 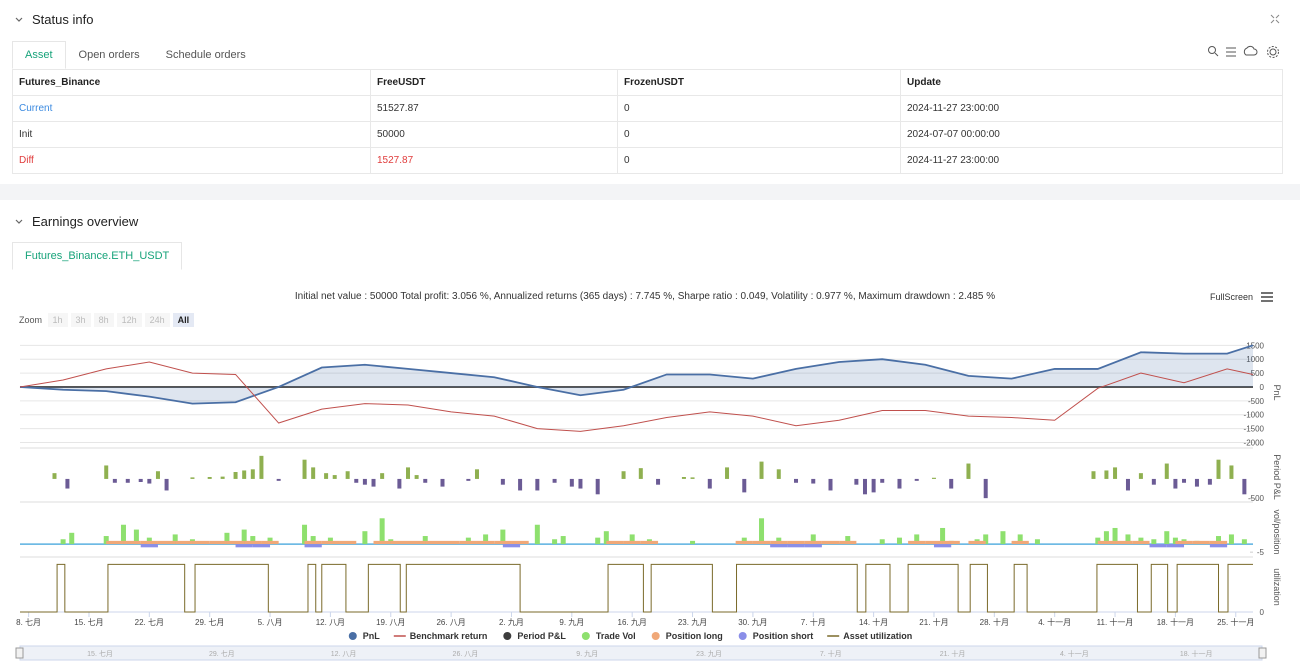 What do you see at coordinates (103, 320) in the screenshot?
I see `zoom-button: 8h` at bounding box center [103, 320].